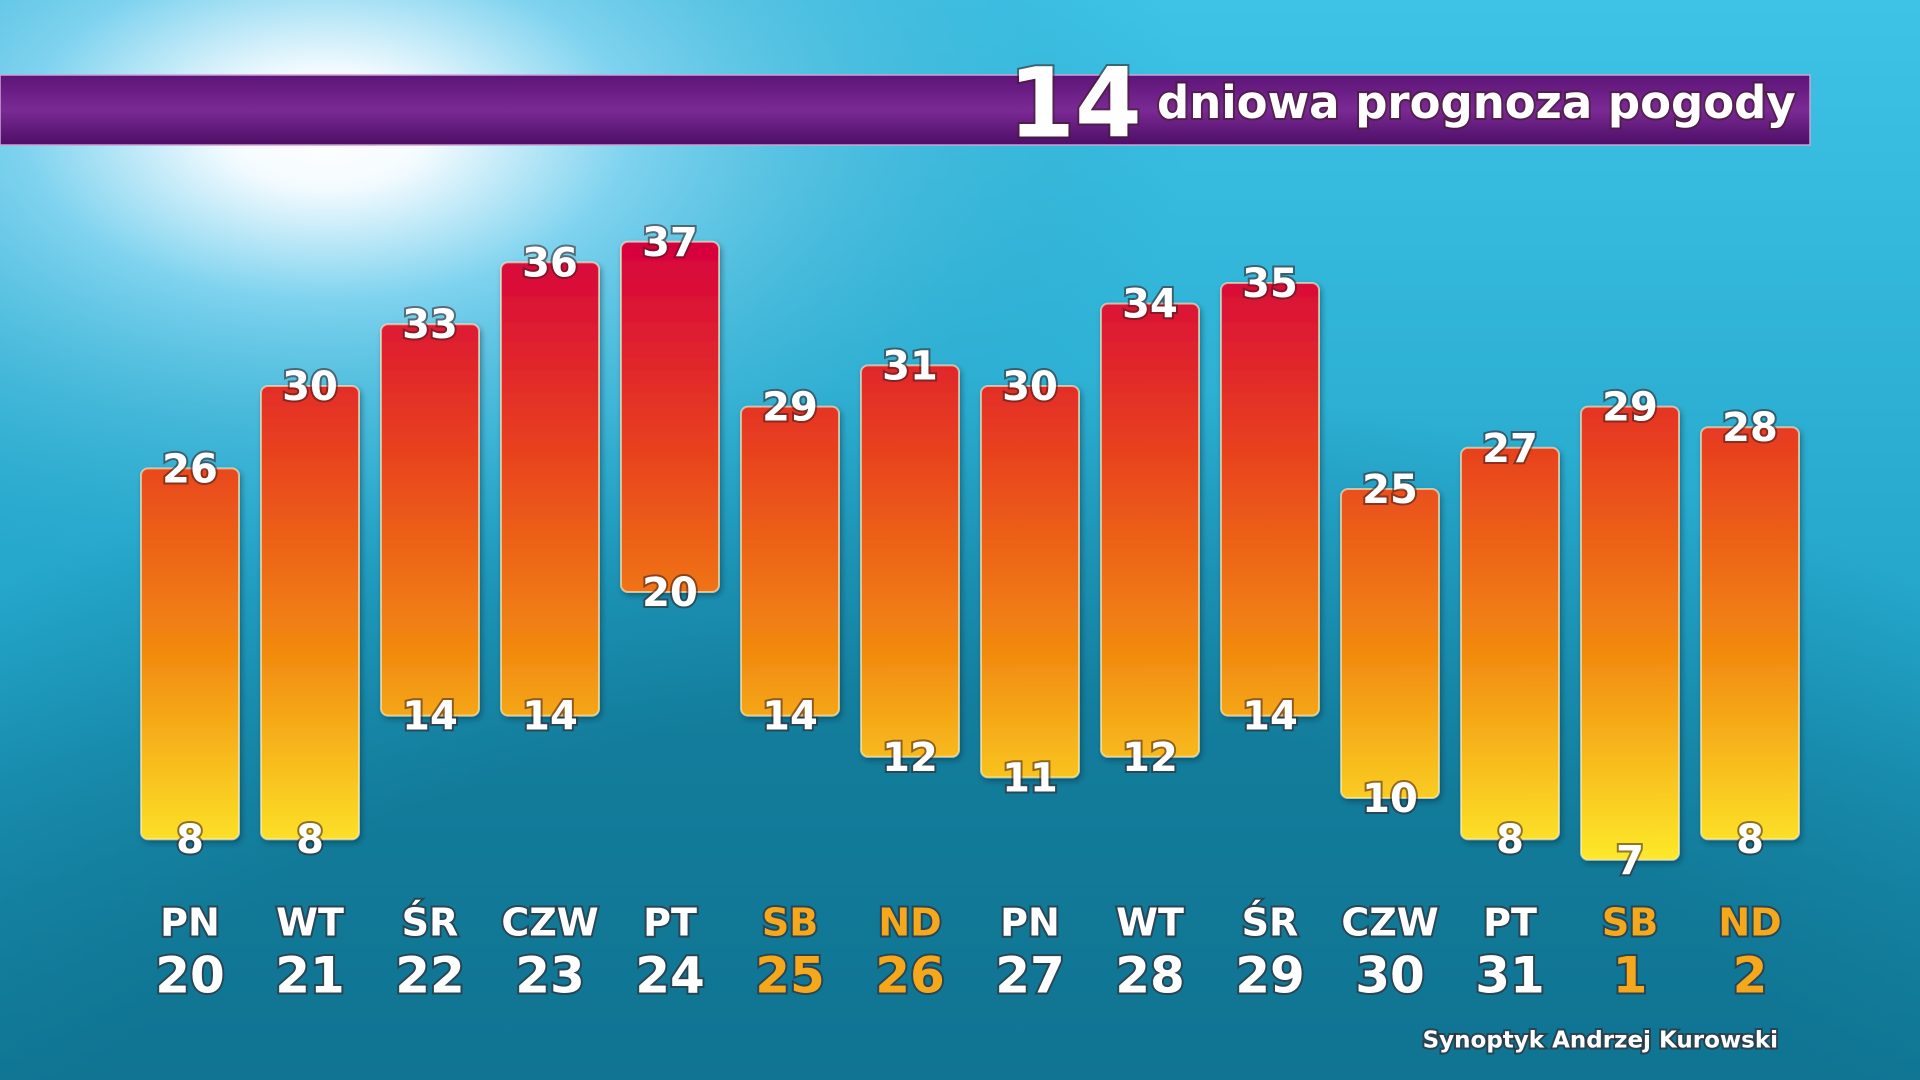 The image size is (1920, 1080). I want to click on high-label: 37, so click(670, 243).